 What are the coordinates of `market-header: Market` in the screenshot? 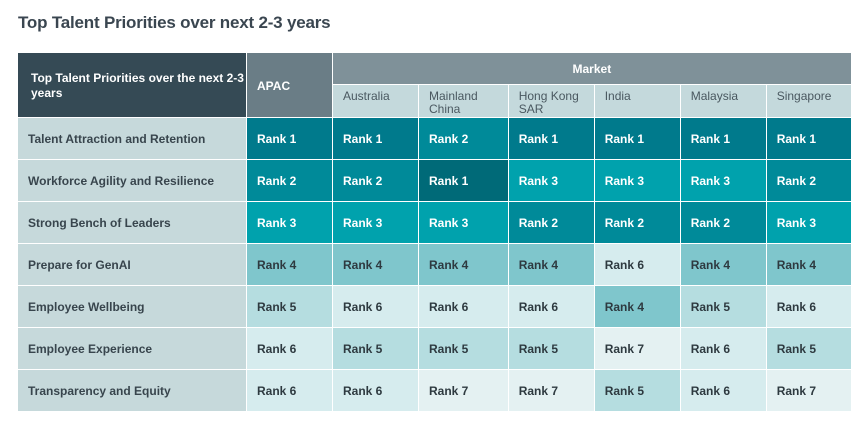 It's located at (592, 68).